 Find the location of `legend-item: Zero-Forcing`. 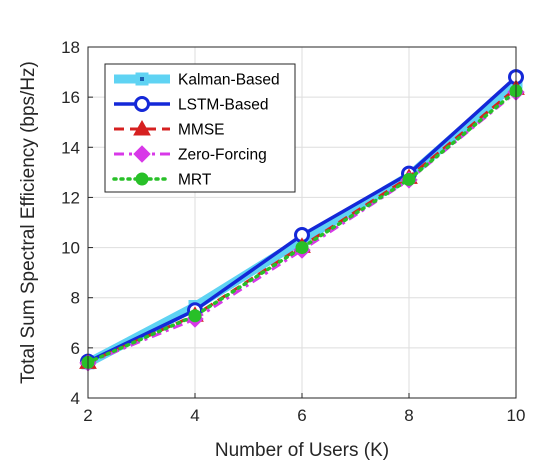

legend-item: Zero-Forcing is located at coordinates (190, 154).